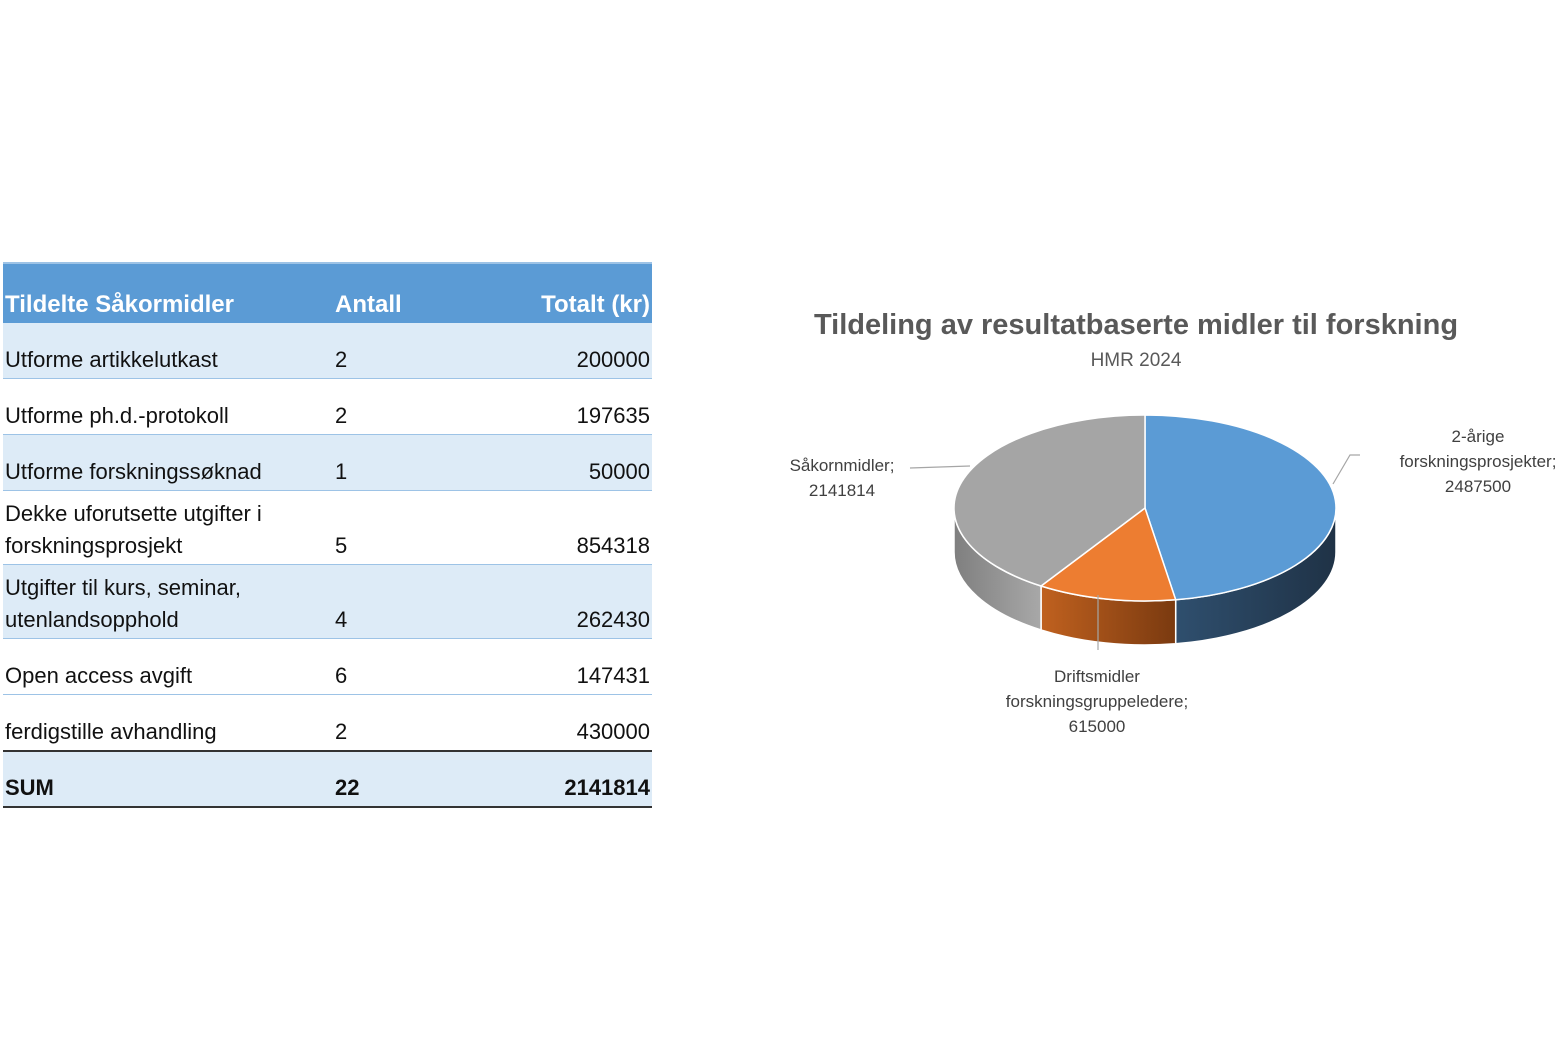 The width and height of the screenshot is (1567, 1045). What do you see at coordinates (1097, 676) in the screenshot?
I see `pie-label-driftsmidler-line: Driftsmidler` at bounding box center [1097, 676].